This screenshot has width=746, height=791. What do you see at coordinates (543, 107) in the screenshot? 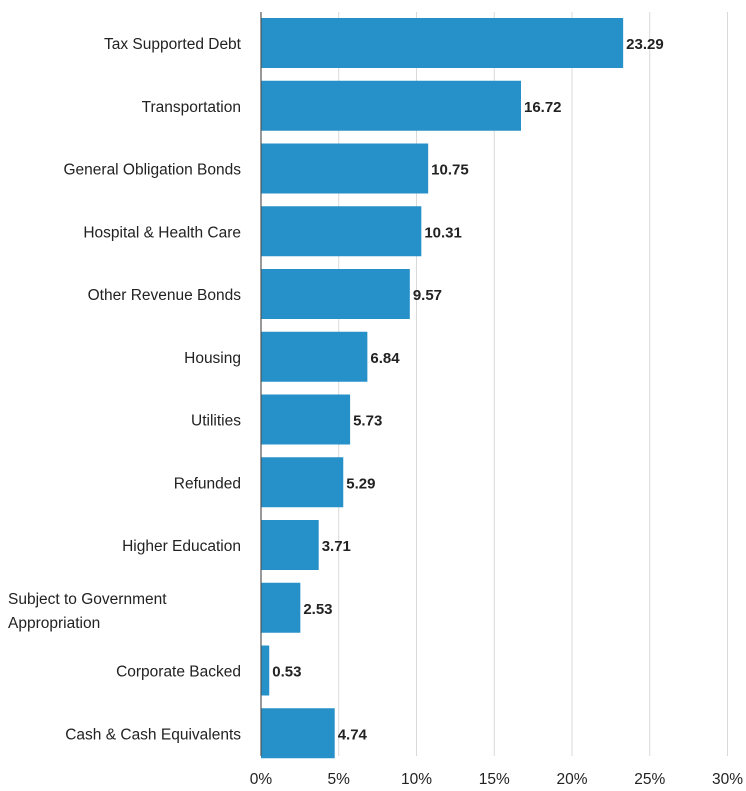
I see `value-label-transportation: 16.72` at bounding box center [543, 107].